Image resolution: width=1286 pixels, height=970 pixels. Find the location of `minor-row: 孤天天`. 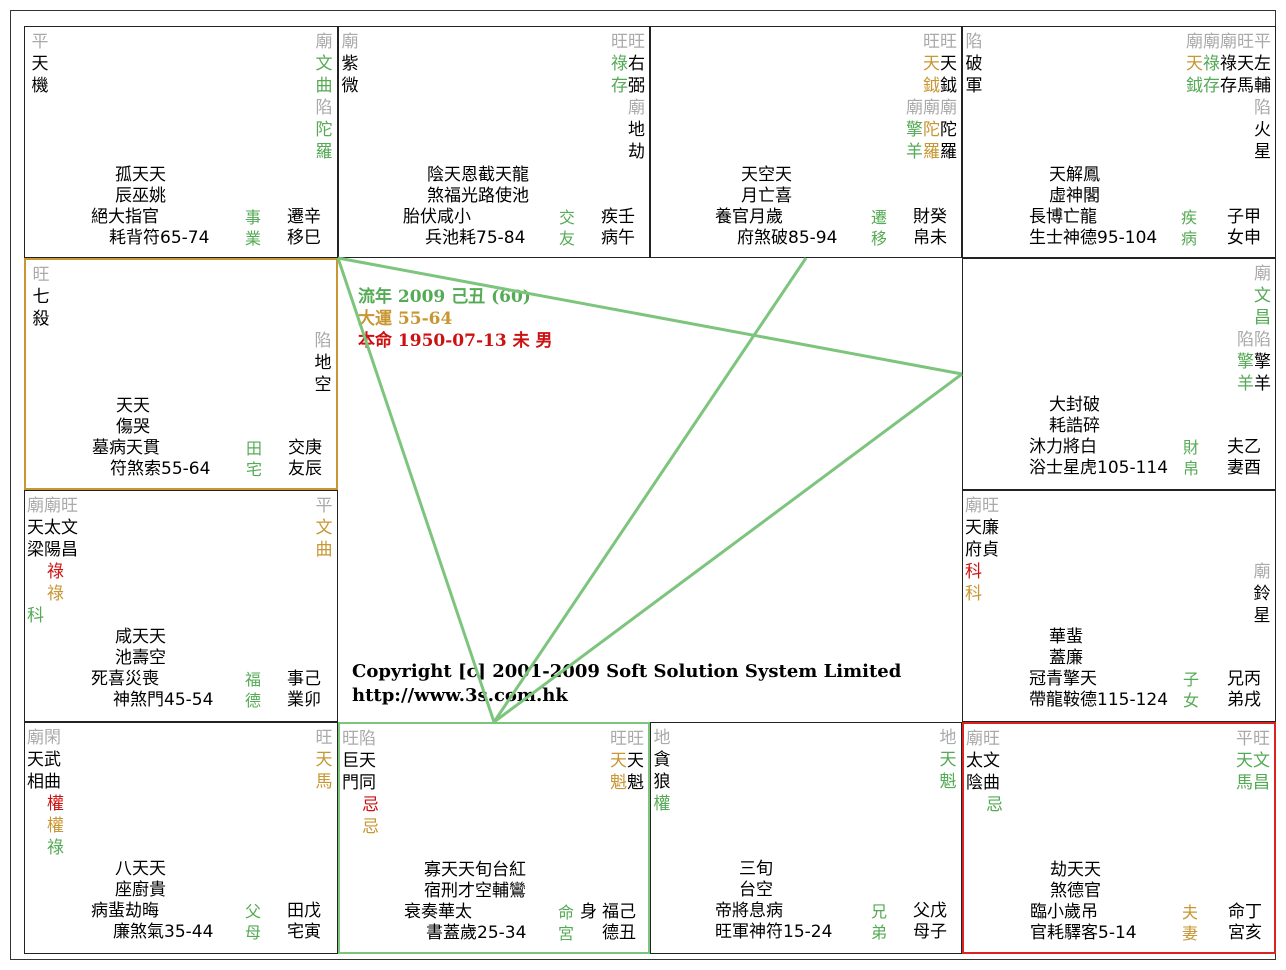

minor-row: 孤天天 is located at coordinates (140, 175).